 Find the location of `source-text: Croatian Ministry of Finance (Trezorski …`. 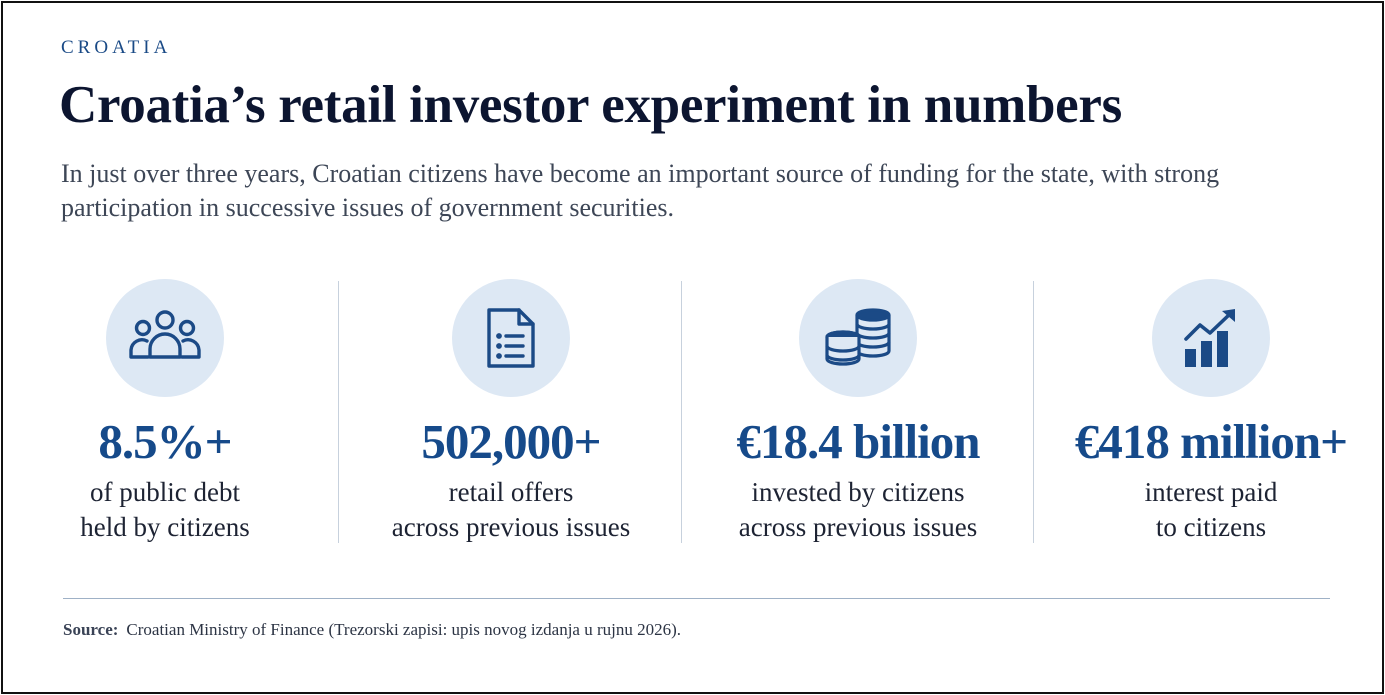

source-text: Croatian Ministry of Finance (Trezorski … is located at coordinates (404, 629).